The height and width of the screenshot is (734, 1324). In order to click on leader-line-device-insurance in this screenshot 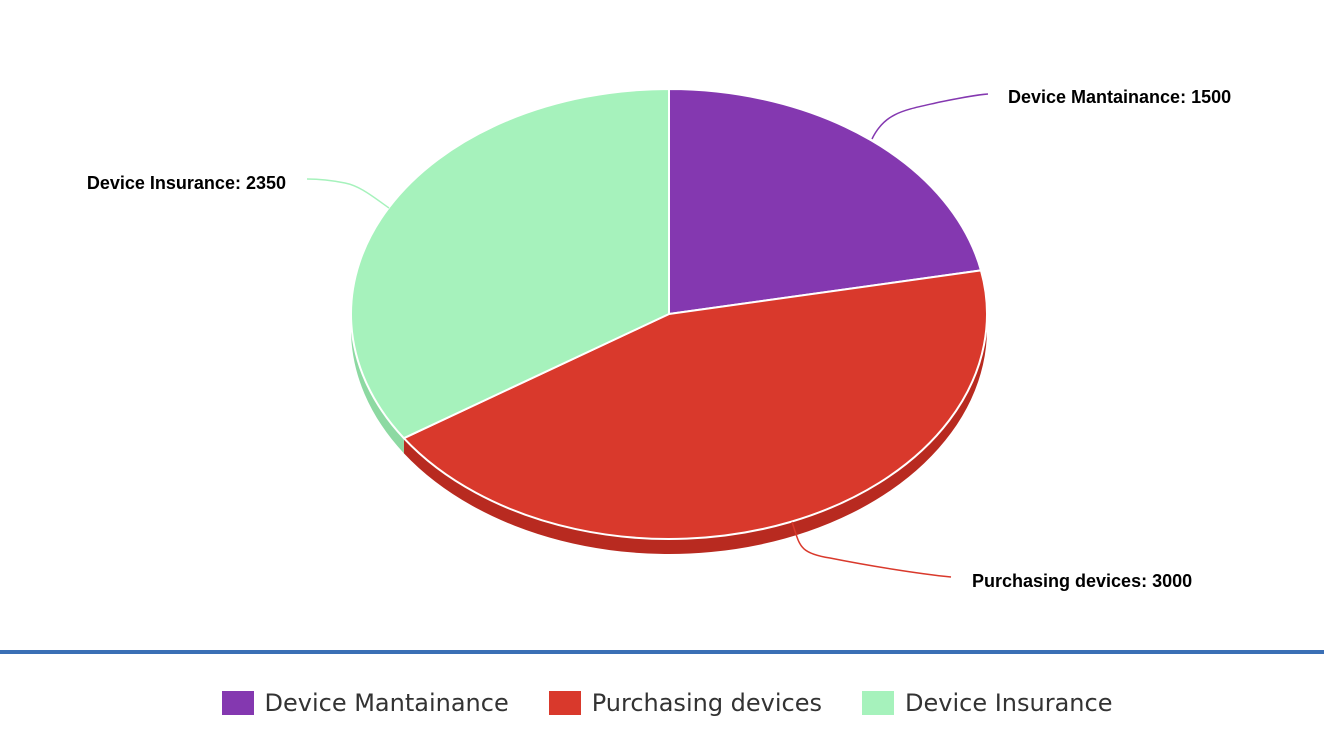, I will do `click(348, 193)`.